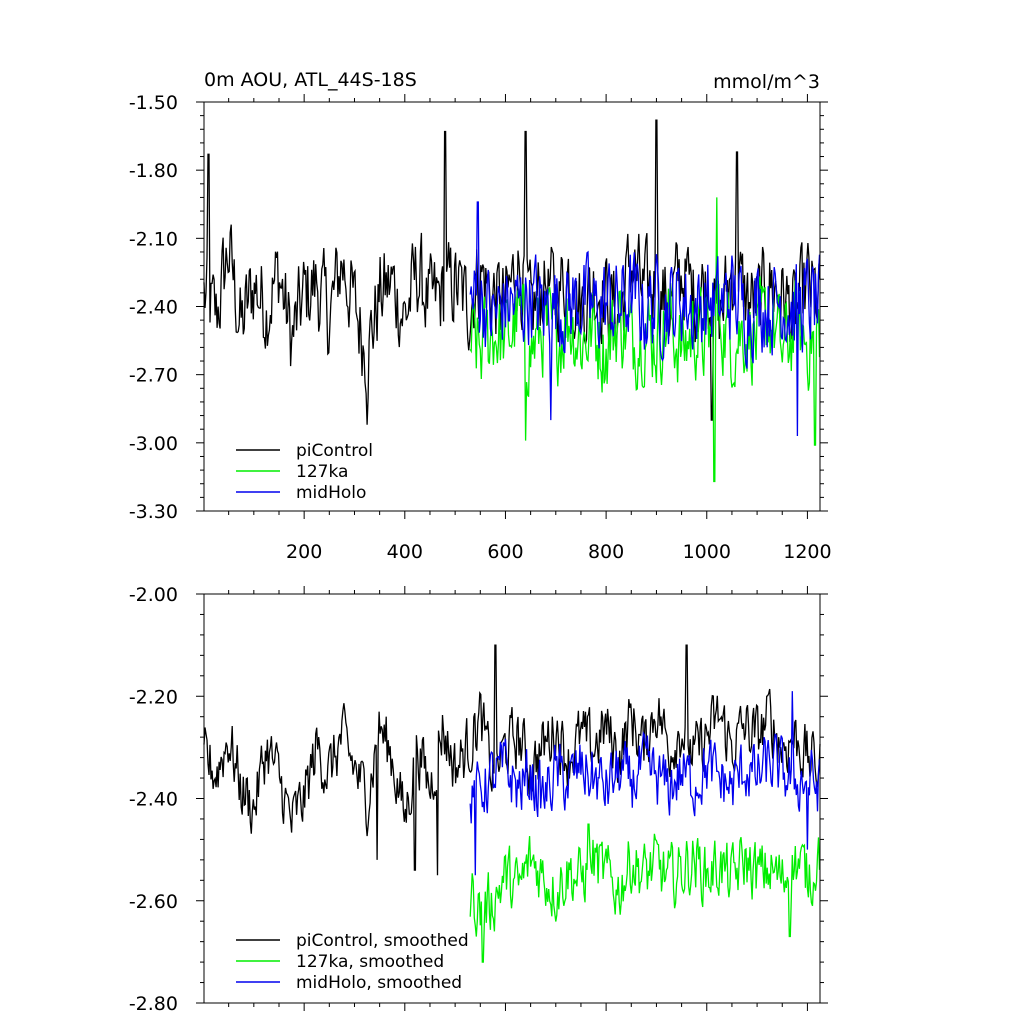 The width and height of the screenshot is (1024, 1024). Describe the element at coordinates (707, 552) in the screenshot. I see `x-tick-label: 1000` at that location.